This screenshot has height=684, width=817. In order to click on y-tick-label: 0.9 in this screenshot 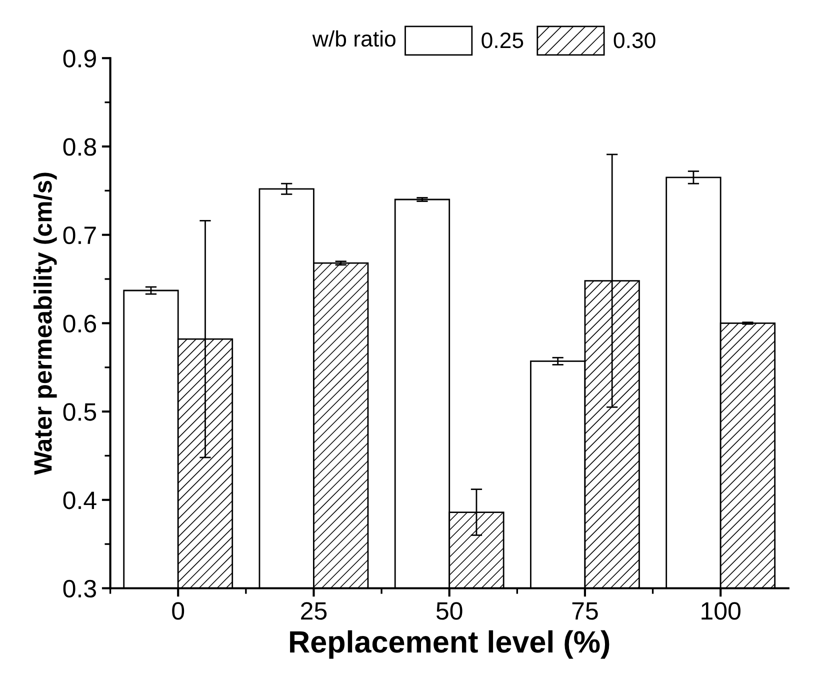, I will do `click(79, 59)`.